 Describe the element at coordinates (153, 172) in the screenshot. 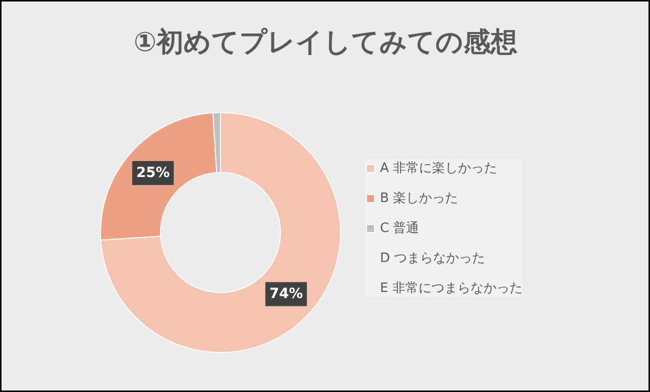

I see `data-label: 25%` at that location.